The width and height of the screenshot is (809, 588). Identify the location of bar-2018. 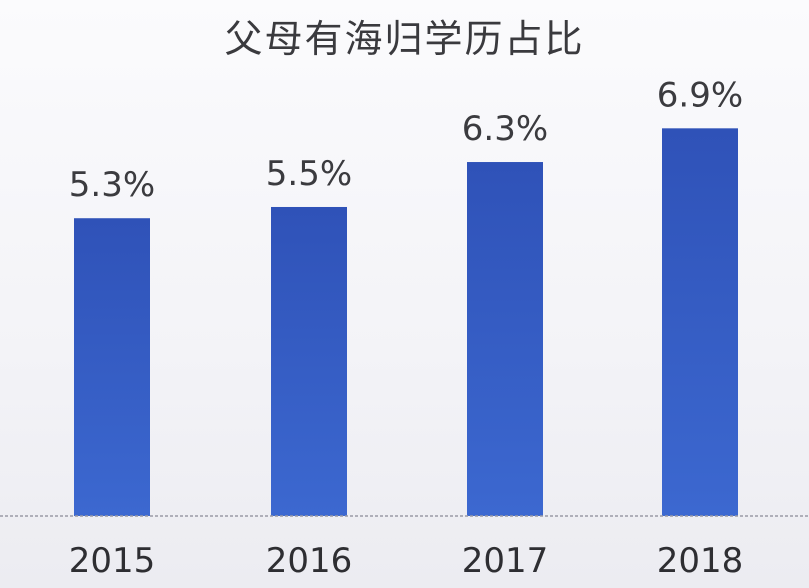
(700, 322).